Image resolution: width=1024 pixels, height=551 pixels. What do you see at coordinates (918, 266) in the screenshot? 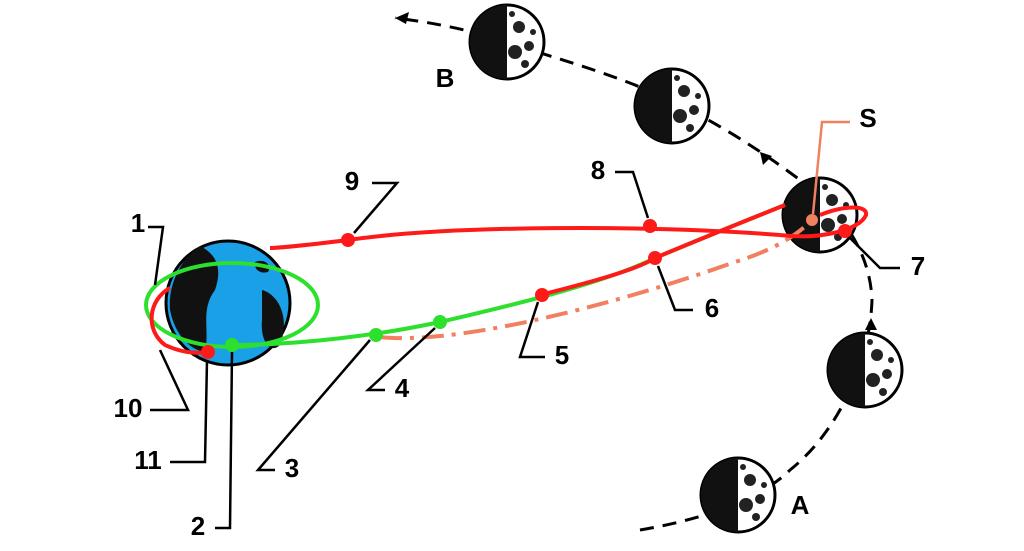
I see `label: 7` at bounding box center [918, 266].